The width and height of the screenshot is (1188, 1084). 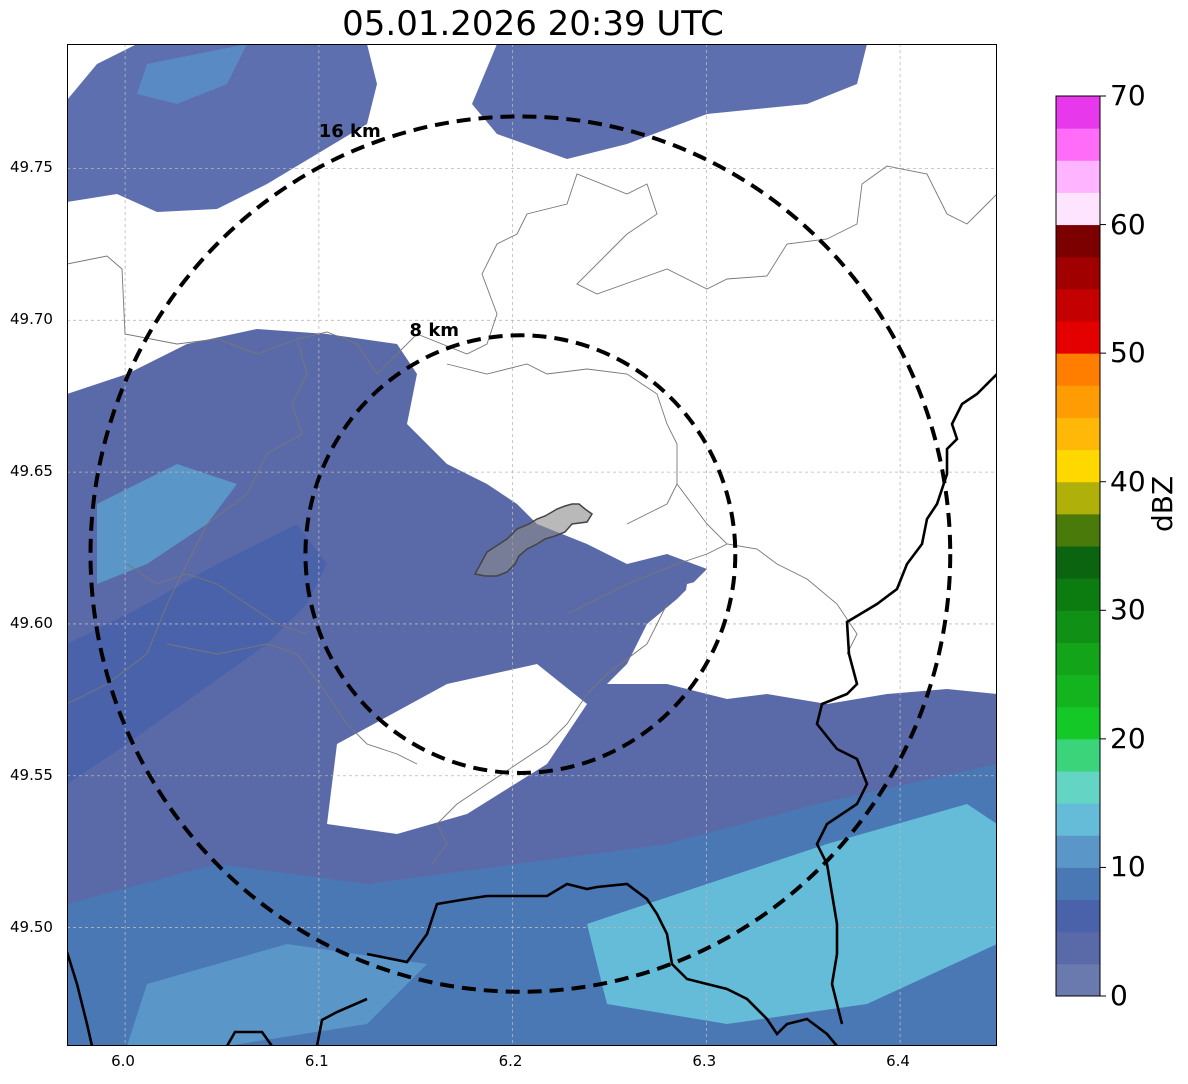 What do you see at coordinates (533, 540) in the screenshot?
I see `city-outline` at bounding box center [533, 540].